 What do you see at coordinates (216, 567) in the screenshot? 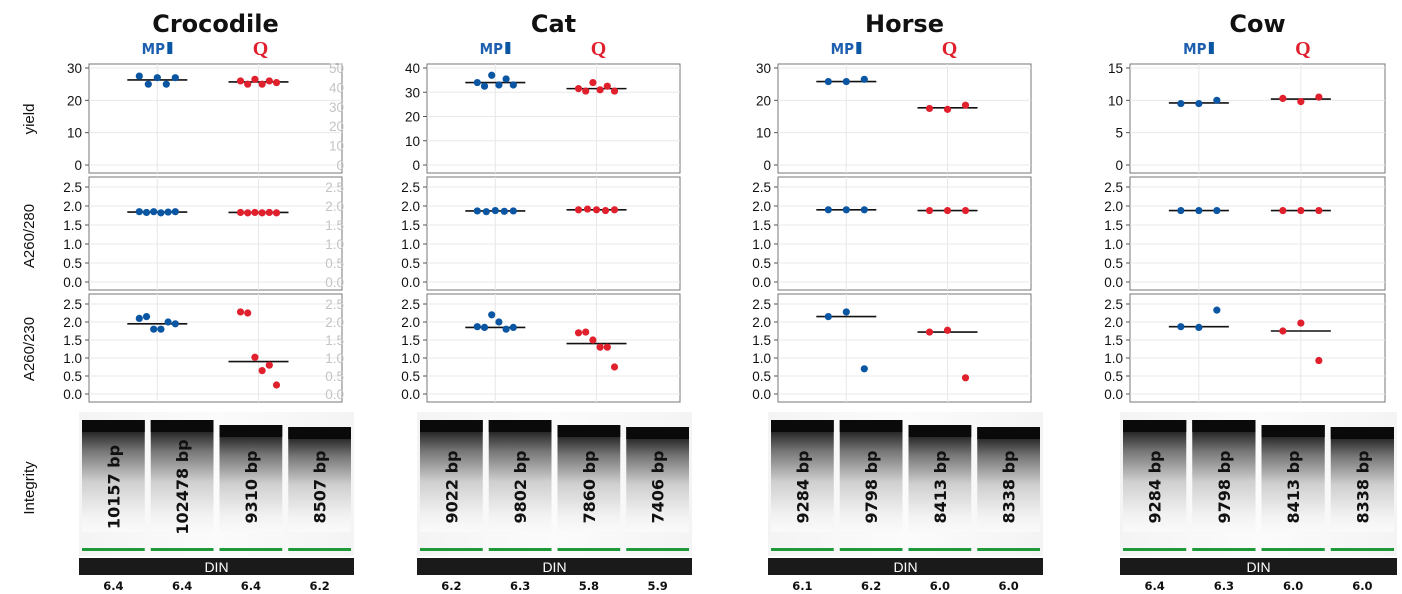
I see `din-label: DIN` at bounding box center [216, 567].